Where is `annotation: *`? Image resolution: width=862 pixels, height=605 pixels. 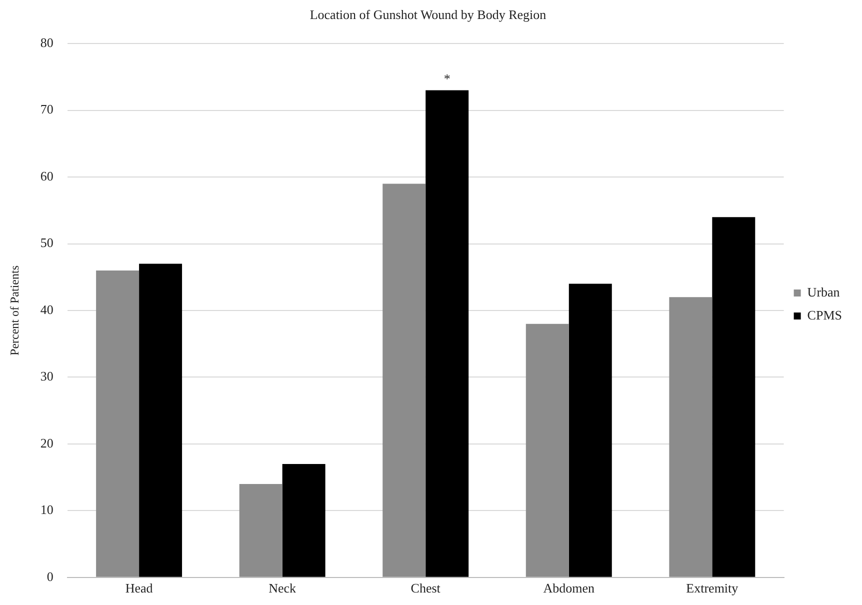 annotation: * is located at coordinates (447, 78).